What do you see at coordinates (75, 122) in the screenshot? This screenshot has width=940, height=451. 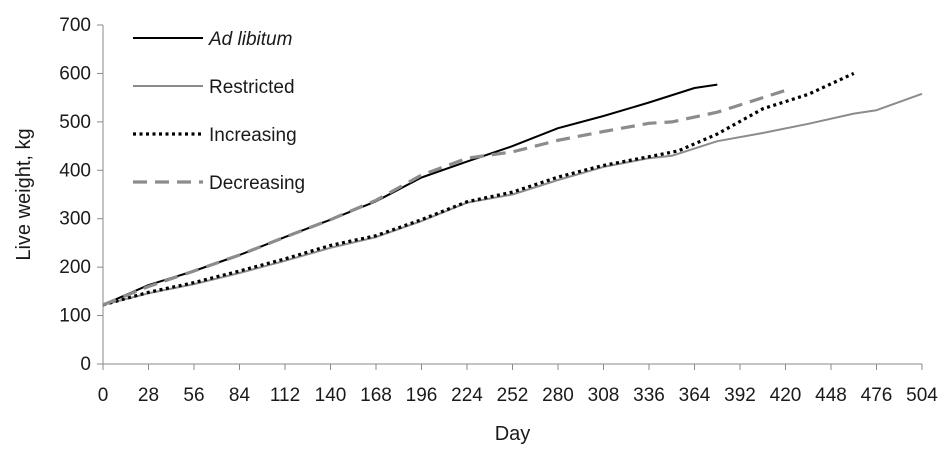 I see `y-tick-label: 500` at bounding box center [75, 122].